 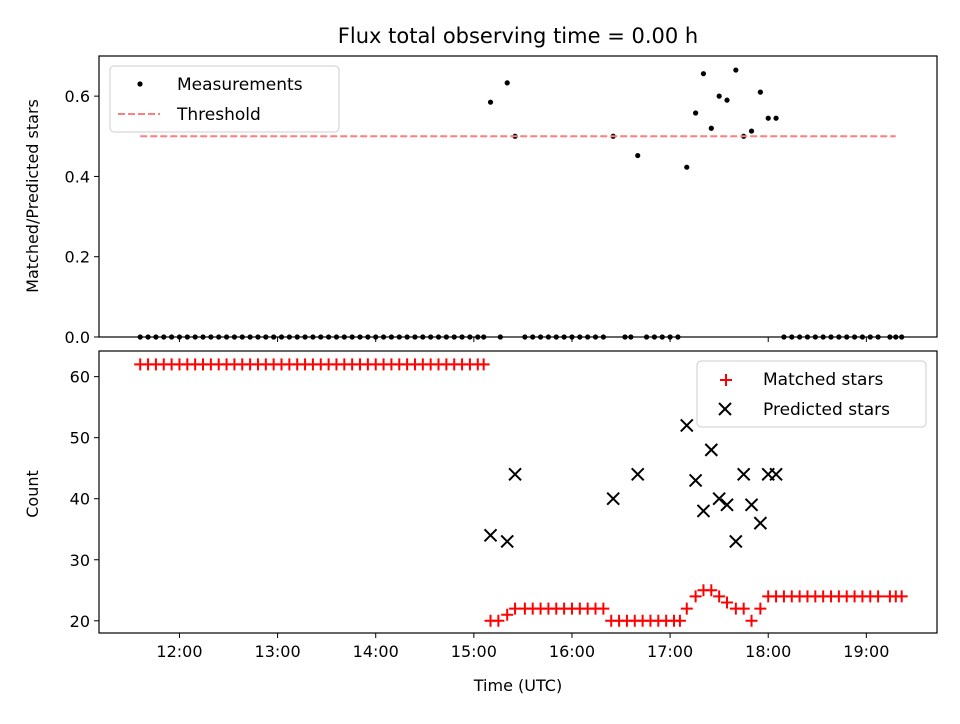 I want to click on xtick-label: 13:00, so click(x=278, y=651).